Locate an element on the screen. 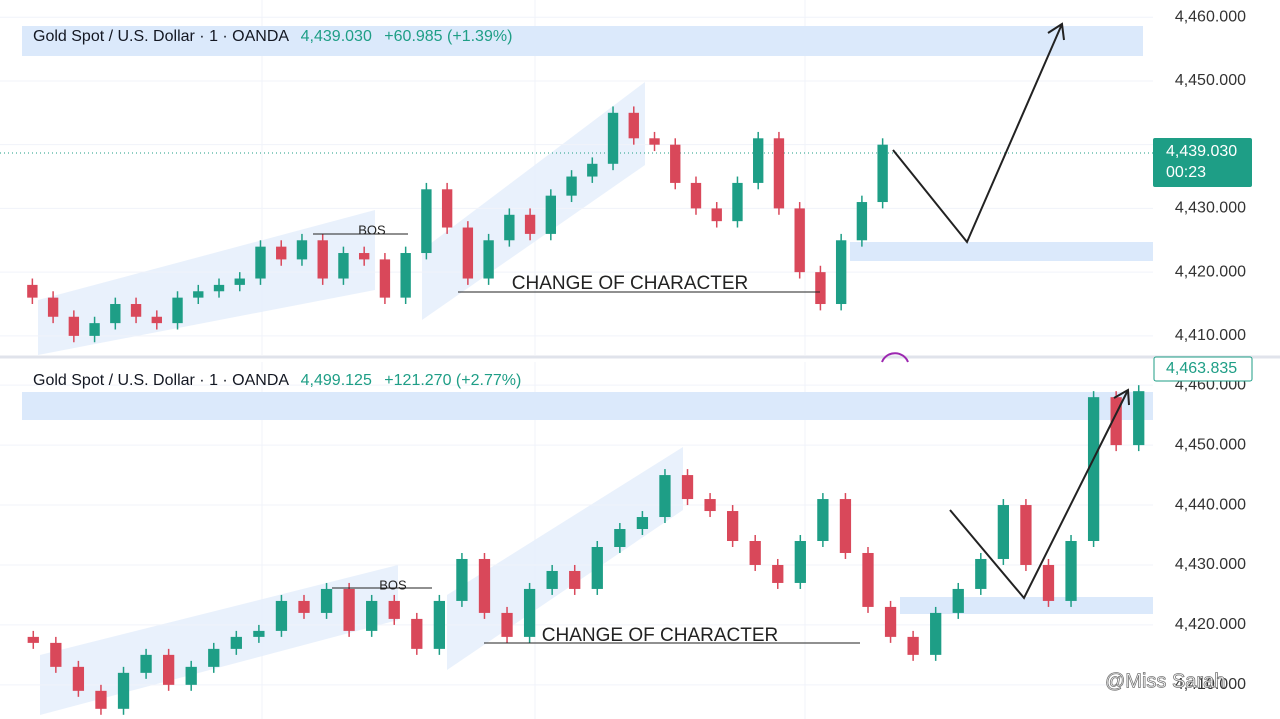 The height and width of the screenshot is (719, 1280). y-tick-label: 4,460.000 is located at coordinates (1210, 16).